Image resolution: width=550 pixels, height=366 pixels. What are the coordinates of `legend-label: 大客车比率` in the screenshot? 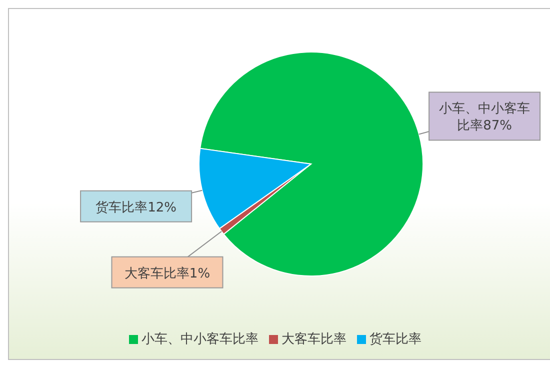 It's located at (314, 339).